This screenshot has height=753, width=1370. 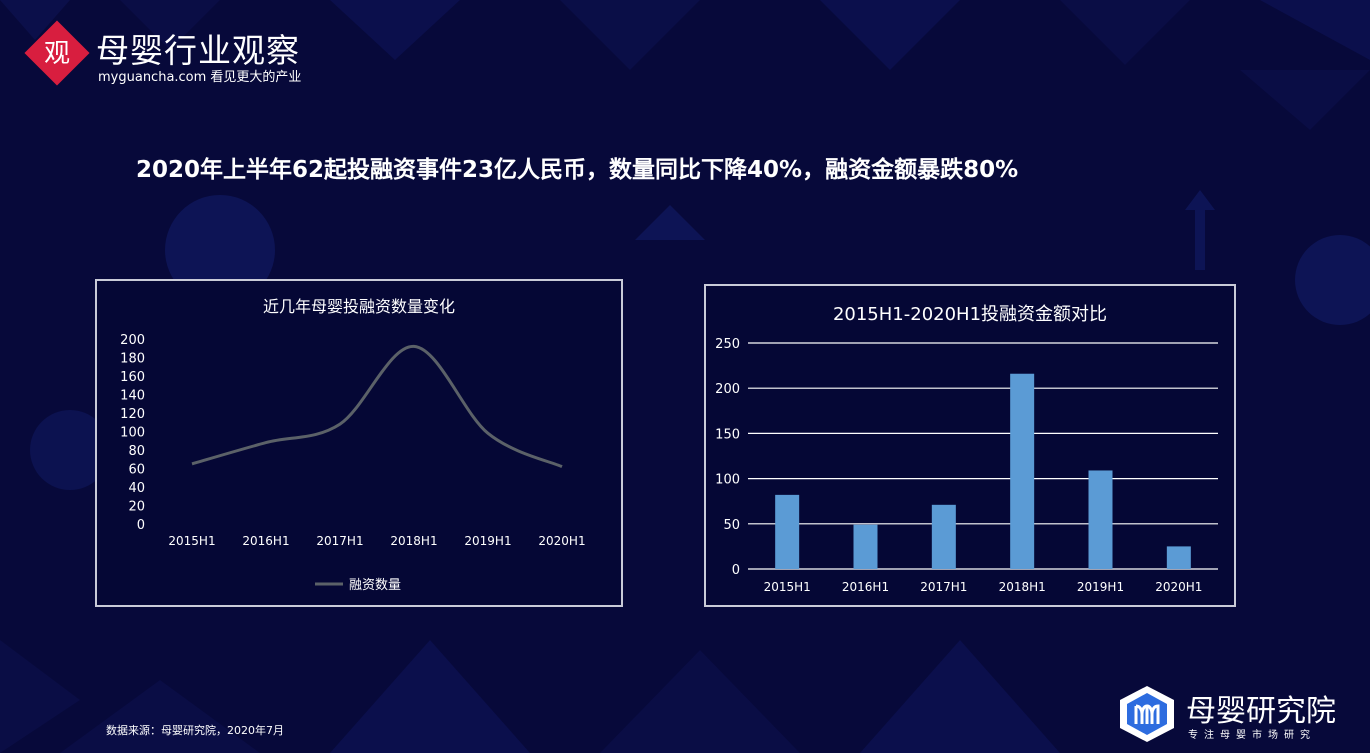 I want to click on bar-x-tick: 2015H1, so click(x=787, y=587).